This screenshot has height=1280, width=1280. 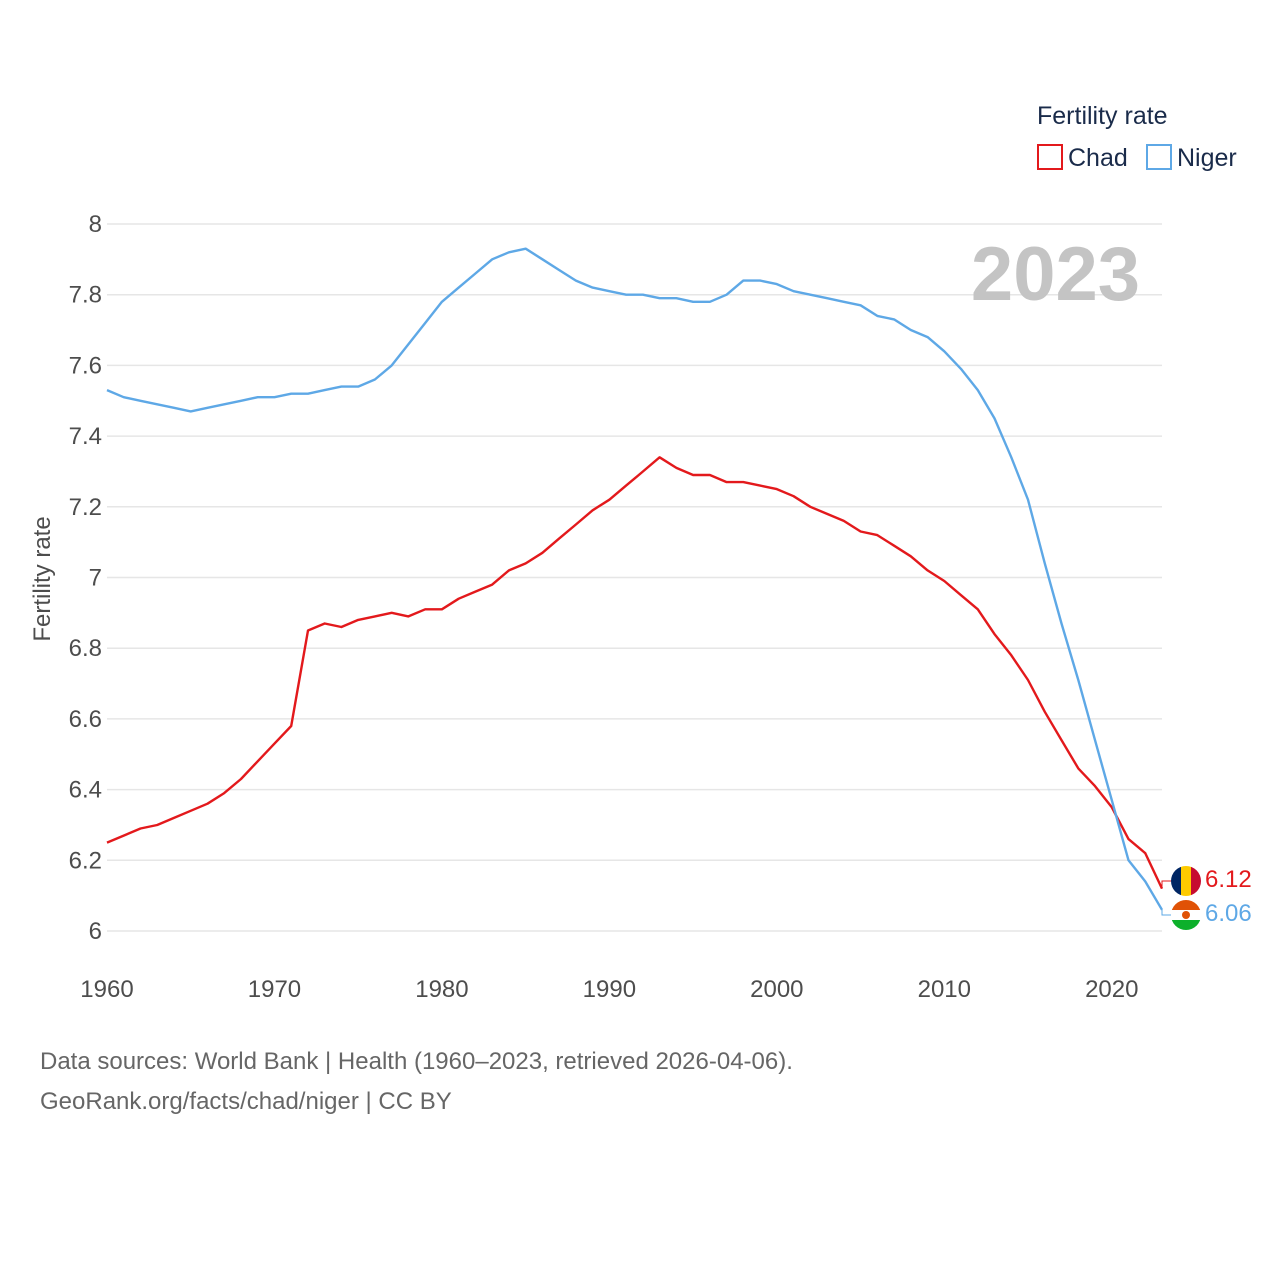 I want to click on x-axis: 1960 1970 1980 1990 2000 2010 2020, so click(x=609, y=989).